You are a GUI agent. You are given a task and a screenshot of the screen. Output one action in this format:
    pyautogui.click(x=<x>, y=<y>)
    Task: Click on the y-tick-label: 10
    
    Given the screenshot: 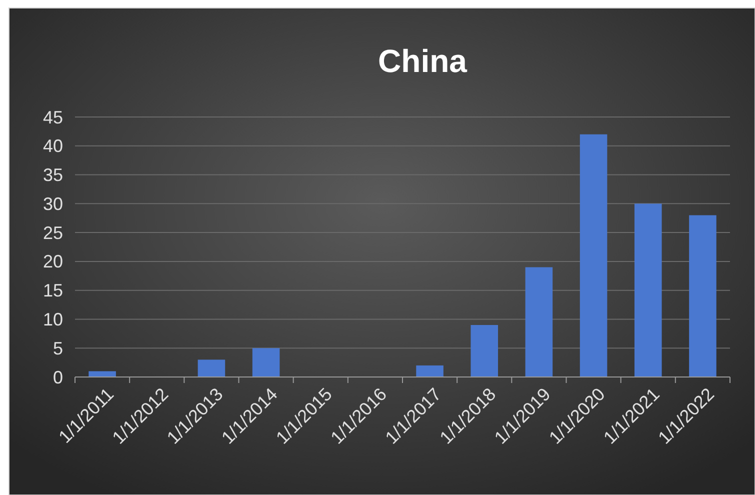 What is the action you would take?
    pyautogui.click(x=52, y=320)
    